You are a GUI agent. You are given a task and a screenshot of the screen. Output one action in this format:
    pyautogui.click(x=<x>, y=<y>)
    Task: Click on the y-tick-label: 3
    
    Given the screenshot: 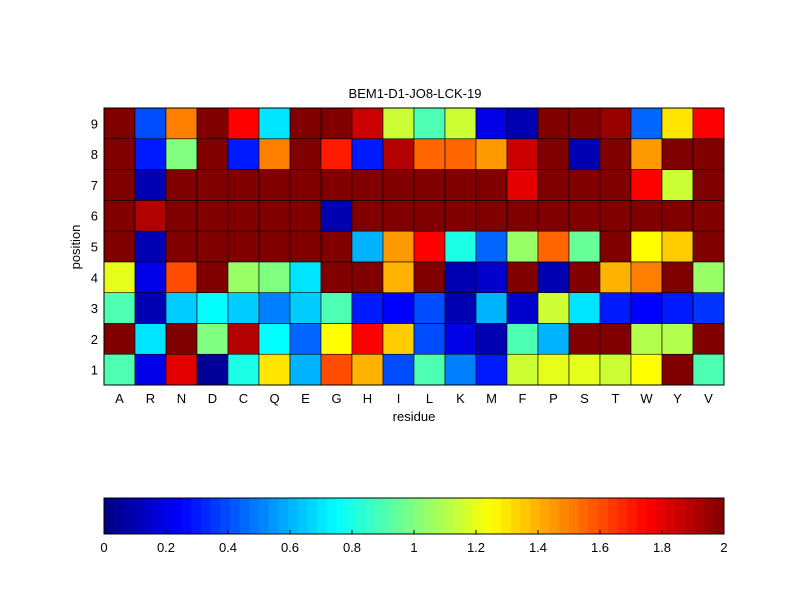 What is the action you would take?
    pyautogui.click(x=94, y=308)
    